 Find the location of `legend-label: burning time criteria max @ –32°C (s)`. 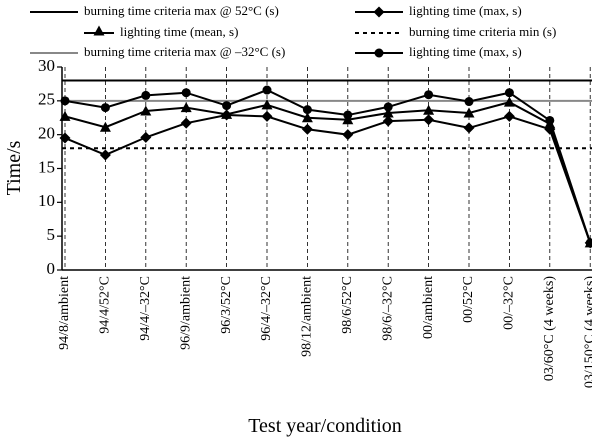

legend-label: burning time criteria max @ –32°C (s) is located at coordinates (184, 51).